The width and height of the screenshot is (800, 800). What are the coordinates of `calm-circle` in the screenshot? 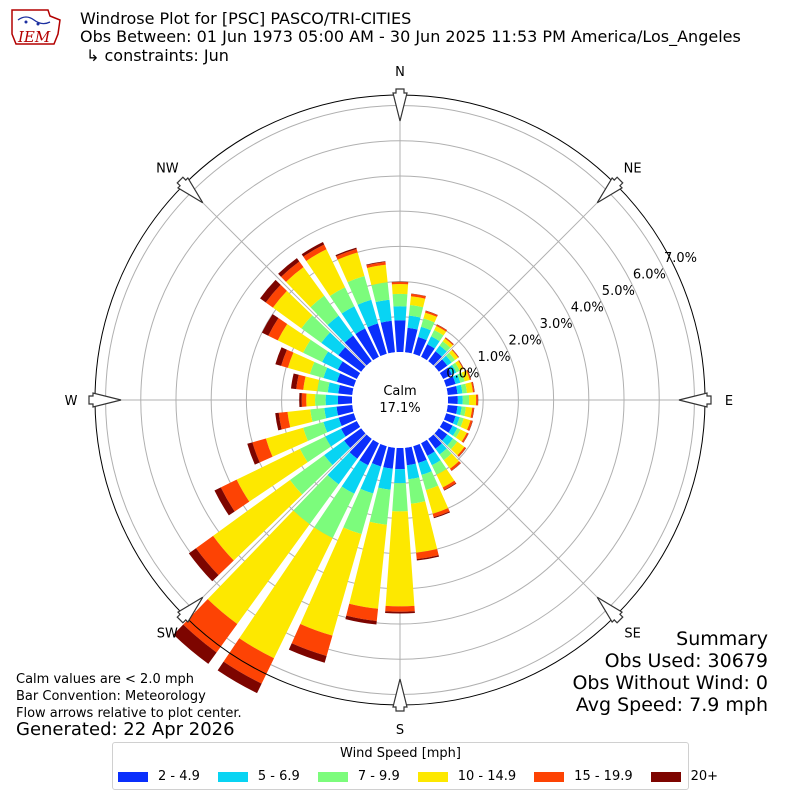 It's located at (400, 400).